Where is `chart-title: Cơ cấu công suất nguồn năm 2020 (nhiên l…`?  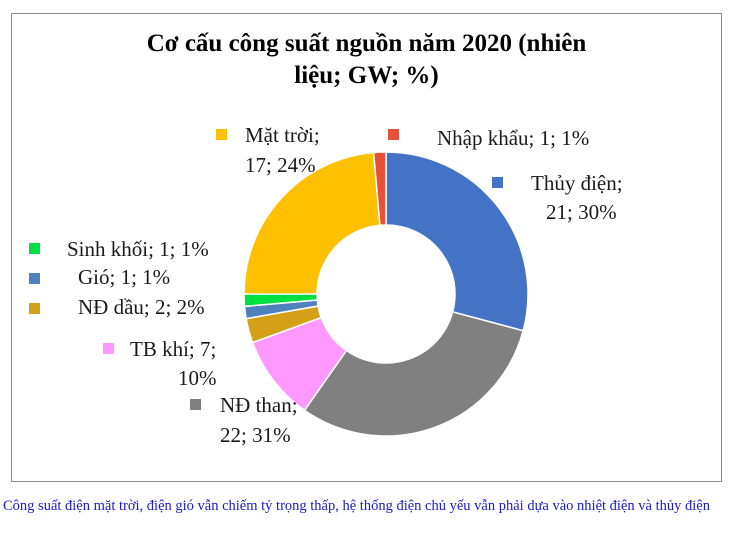 chart-title: Cơ cấu công suất nguồn năm 2020 (nhiên l… is located at coordinates (366, 60).